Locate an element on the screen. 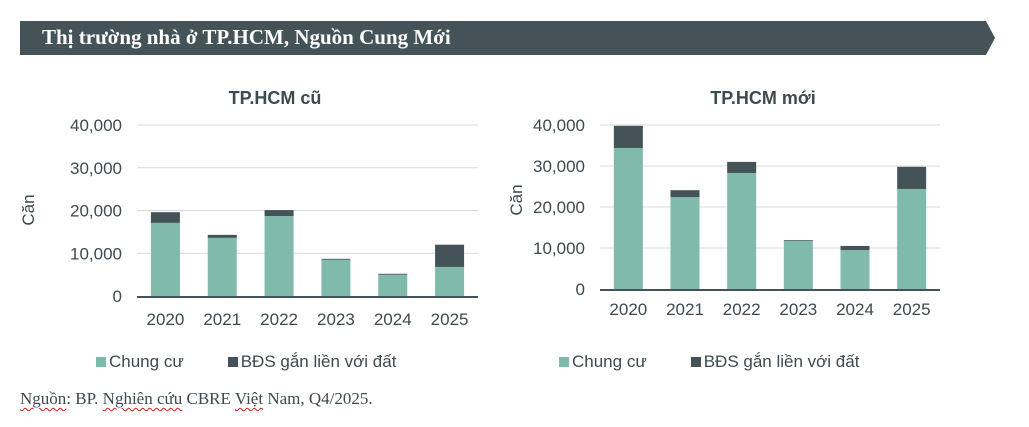 This screenshot has height=427, width=1029. source-part: : BP. is located at coordinates (84, 398).